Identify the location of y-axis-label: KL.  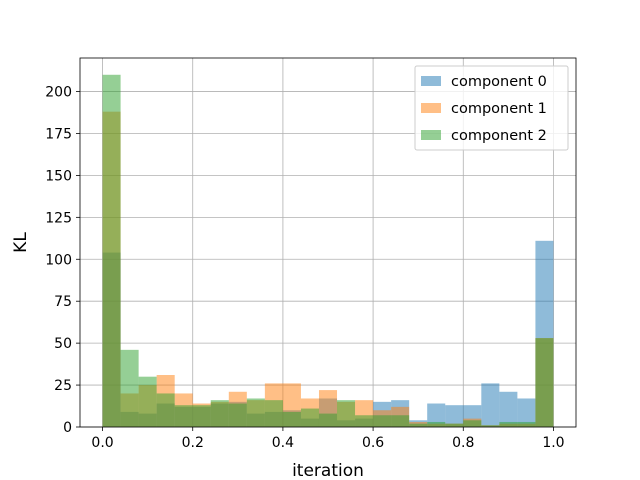
(21, 242).